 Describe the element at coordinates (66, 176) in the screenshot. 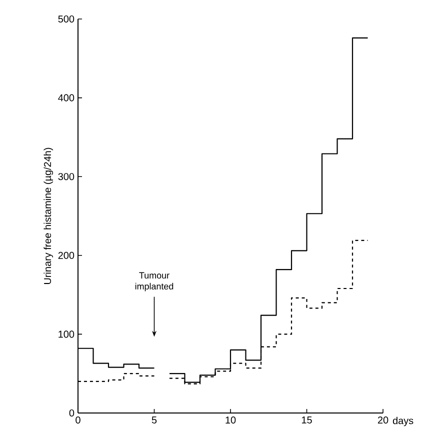

I see `y-tick-label: 300` at that location.